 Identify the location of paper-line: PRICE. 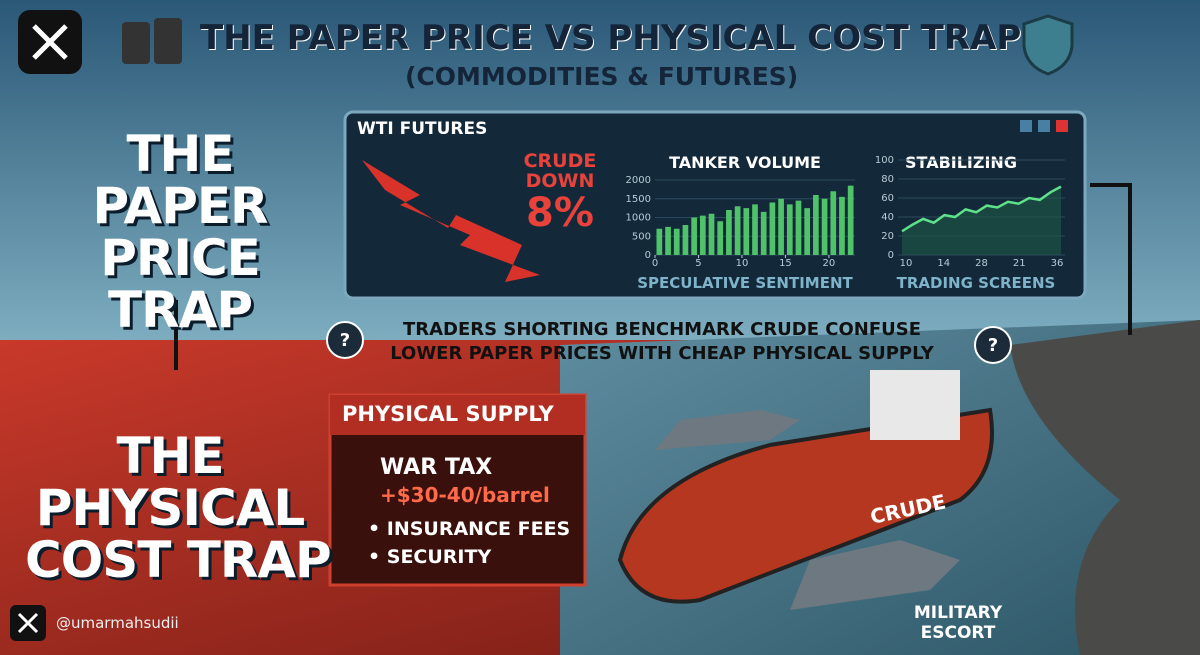
(180, 258).